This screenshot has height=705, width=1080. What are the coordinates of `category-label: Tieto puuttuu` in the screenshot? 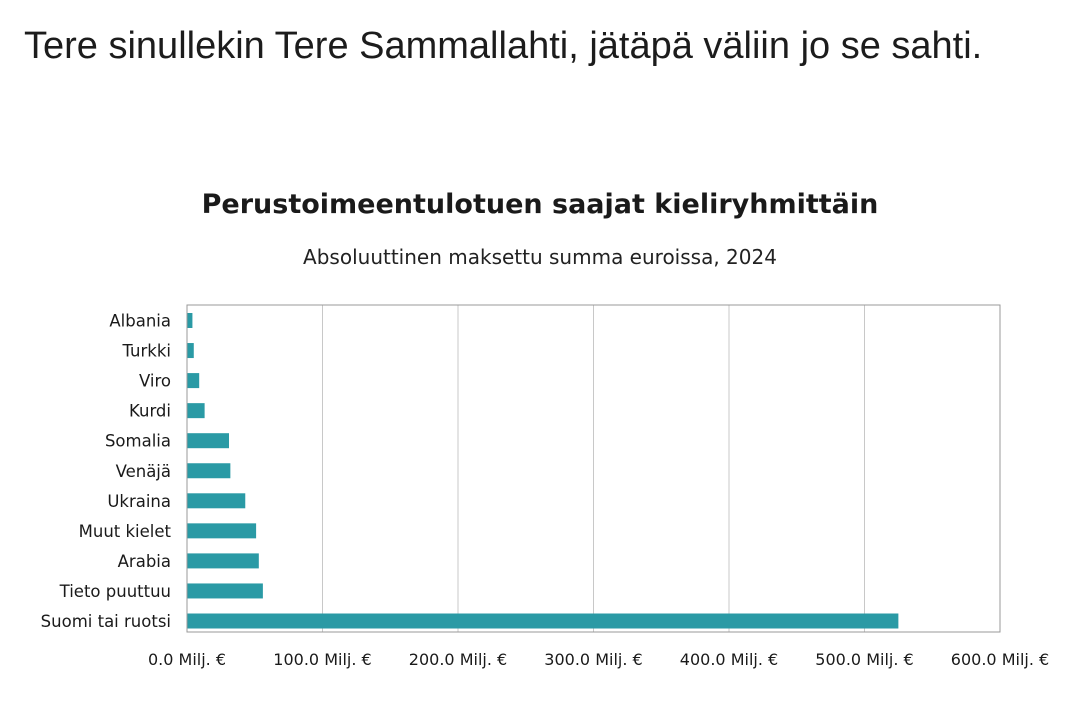 It's located at (115, 591).